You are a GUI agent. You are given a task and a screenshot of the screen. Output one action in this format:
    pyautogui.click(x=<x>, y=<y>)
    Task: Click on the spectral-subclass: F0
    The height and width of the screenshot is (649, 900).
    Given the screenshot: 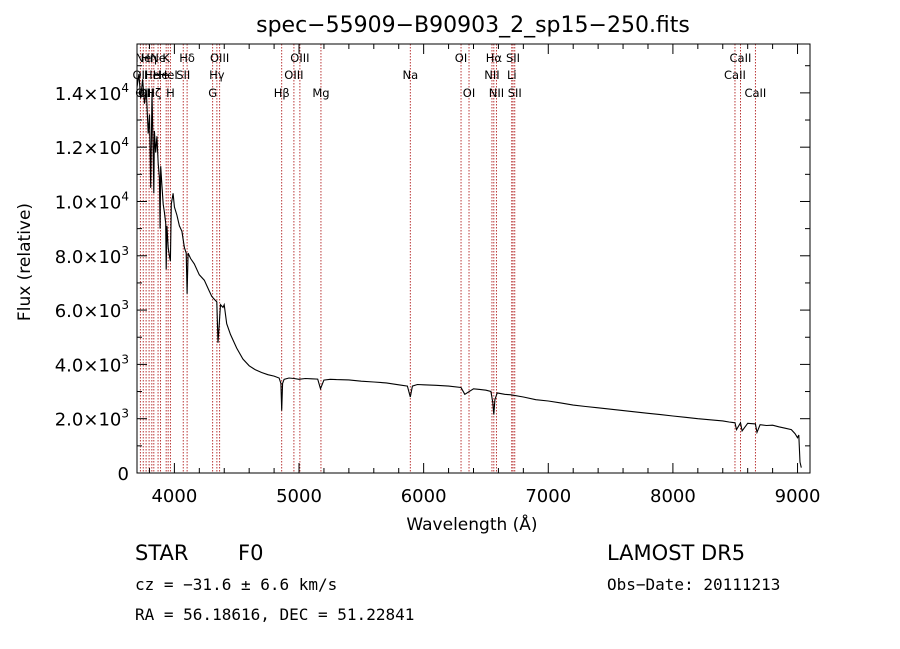 What is the action you would take?
    pyautogui.click(x=250, y=553)
    